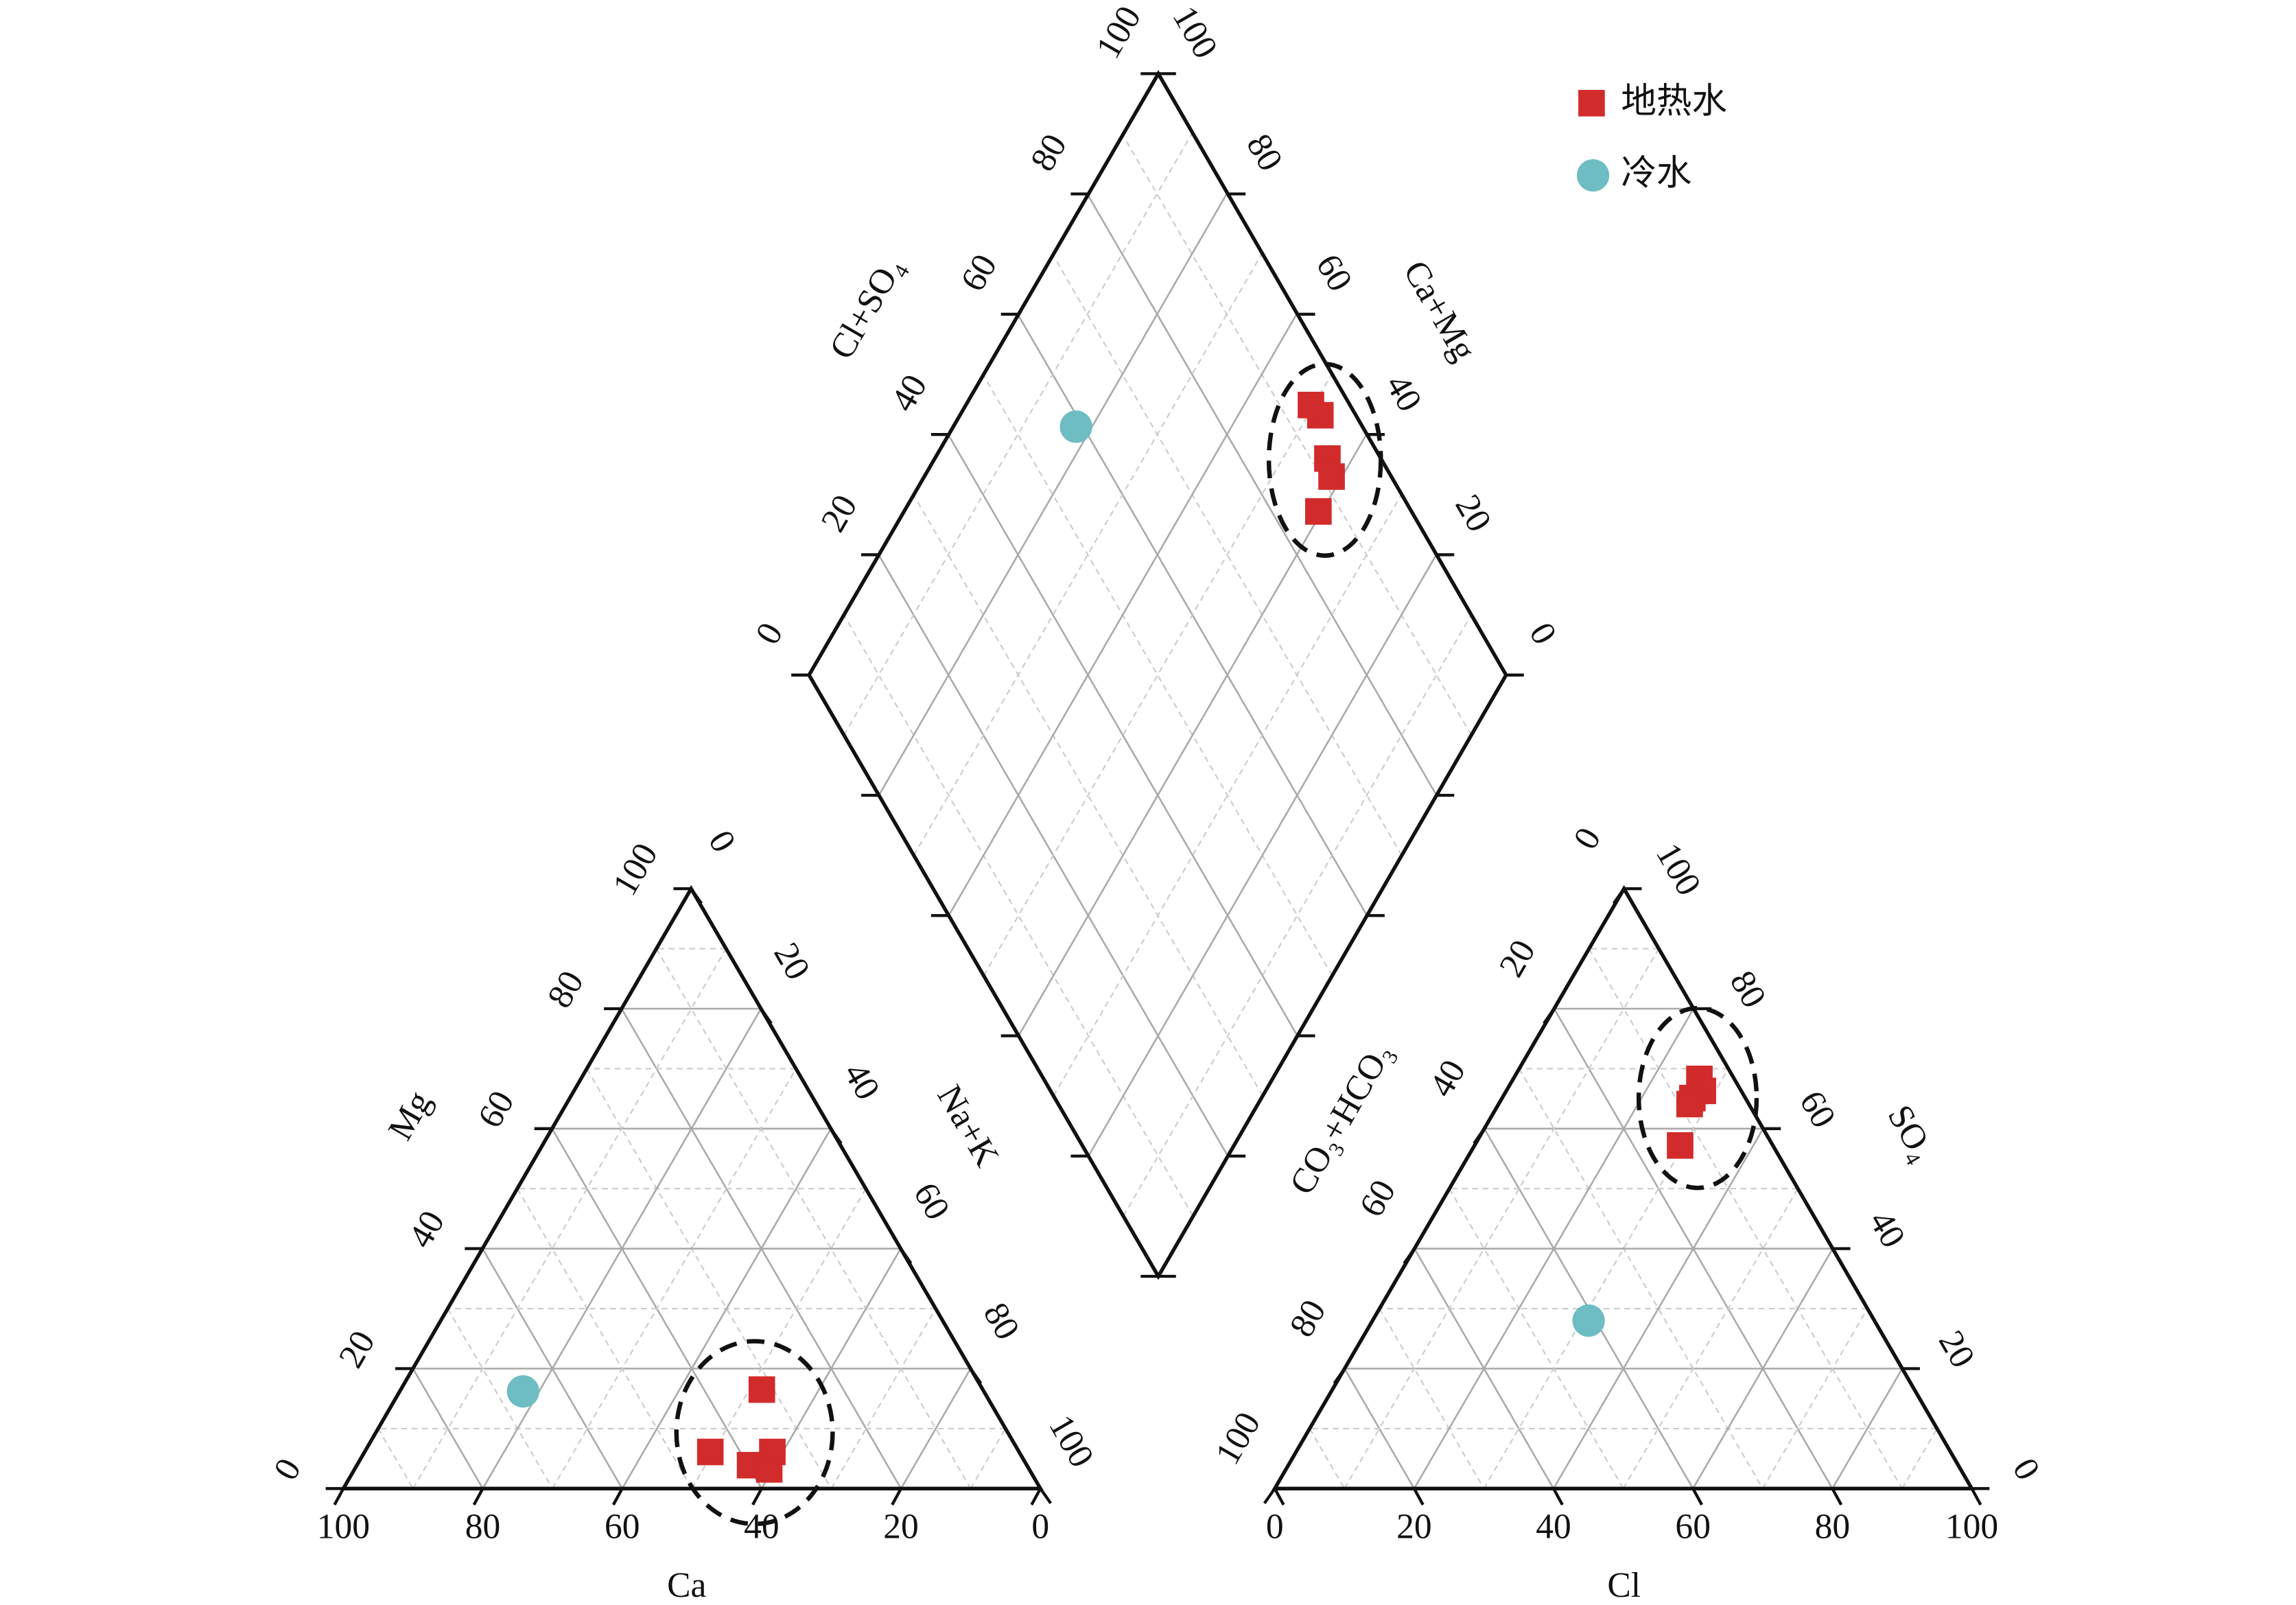 This screenshot has width=2296, height=1605. Describe the element at coordinates (1656, 173) in the screenshot. I see `legend-label: 冷水` at that location.